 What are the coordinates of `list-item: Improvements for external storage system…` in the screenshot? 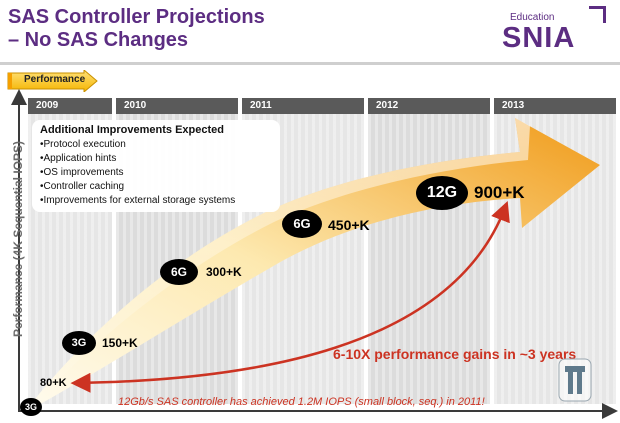 It's located at (138, 201).